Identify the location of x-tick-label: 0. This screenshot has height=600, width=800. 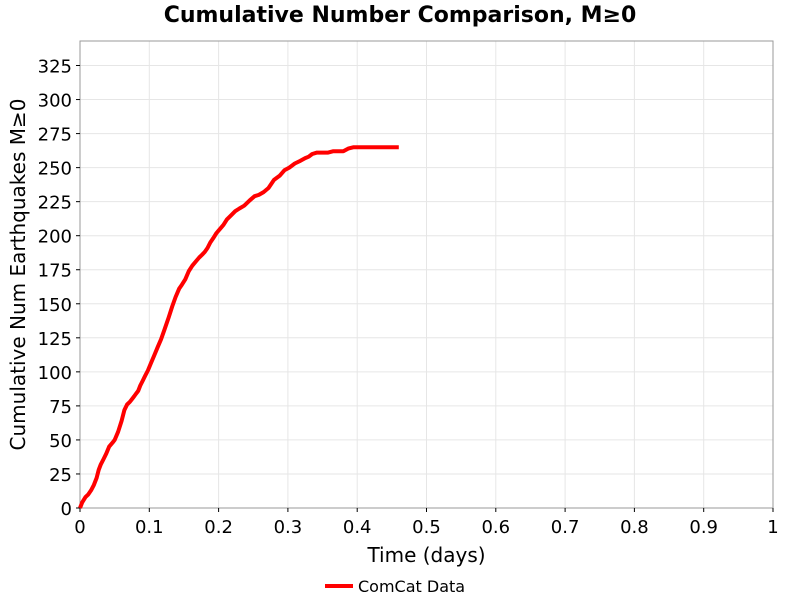
(79, 527).